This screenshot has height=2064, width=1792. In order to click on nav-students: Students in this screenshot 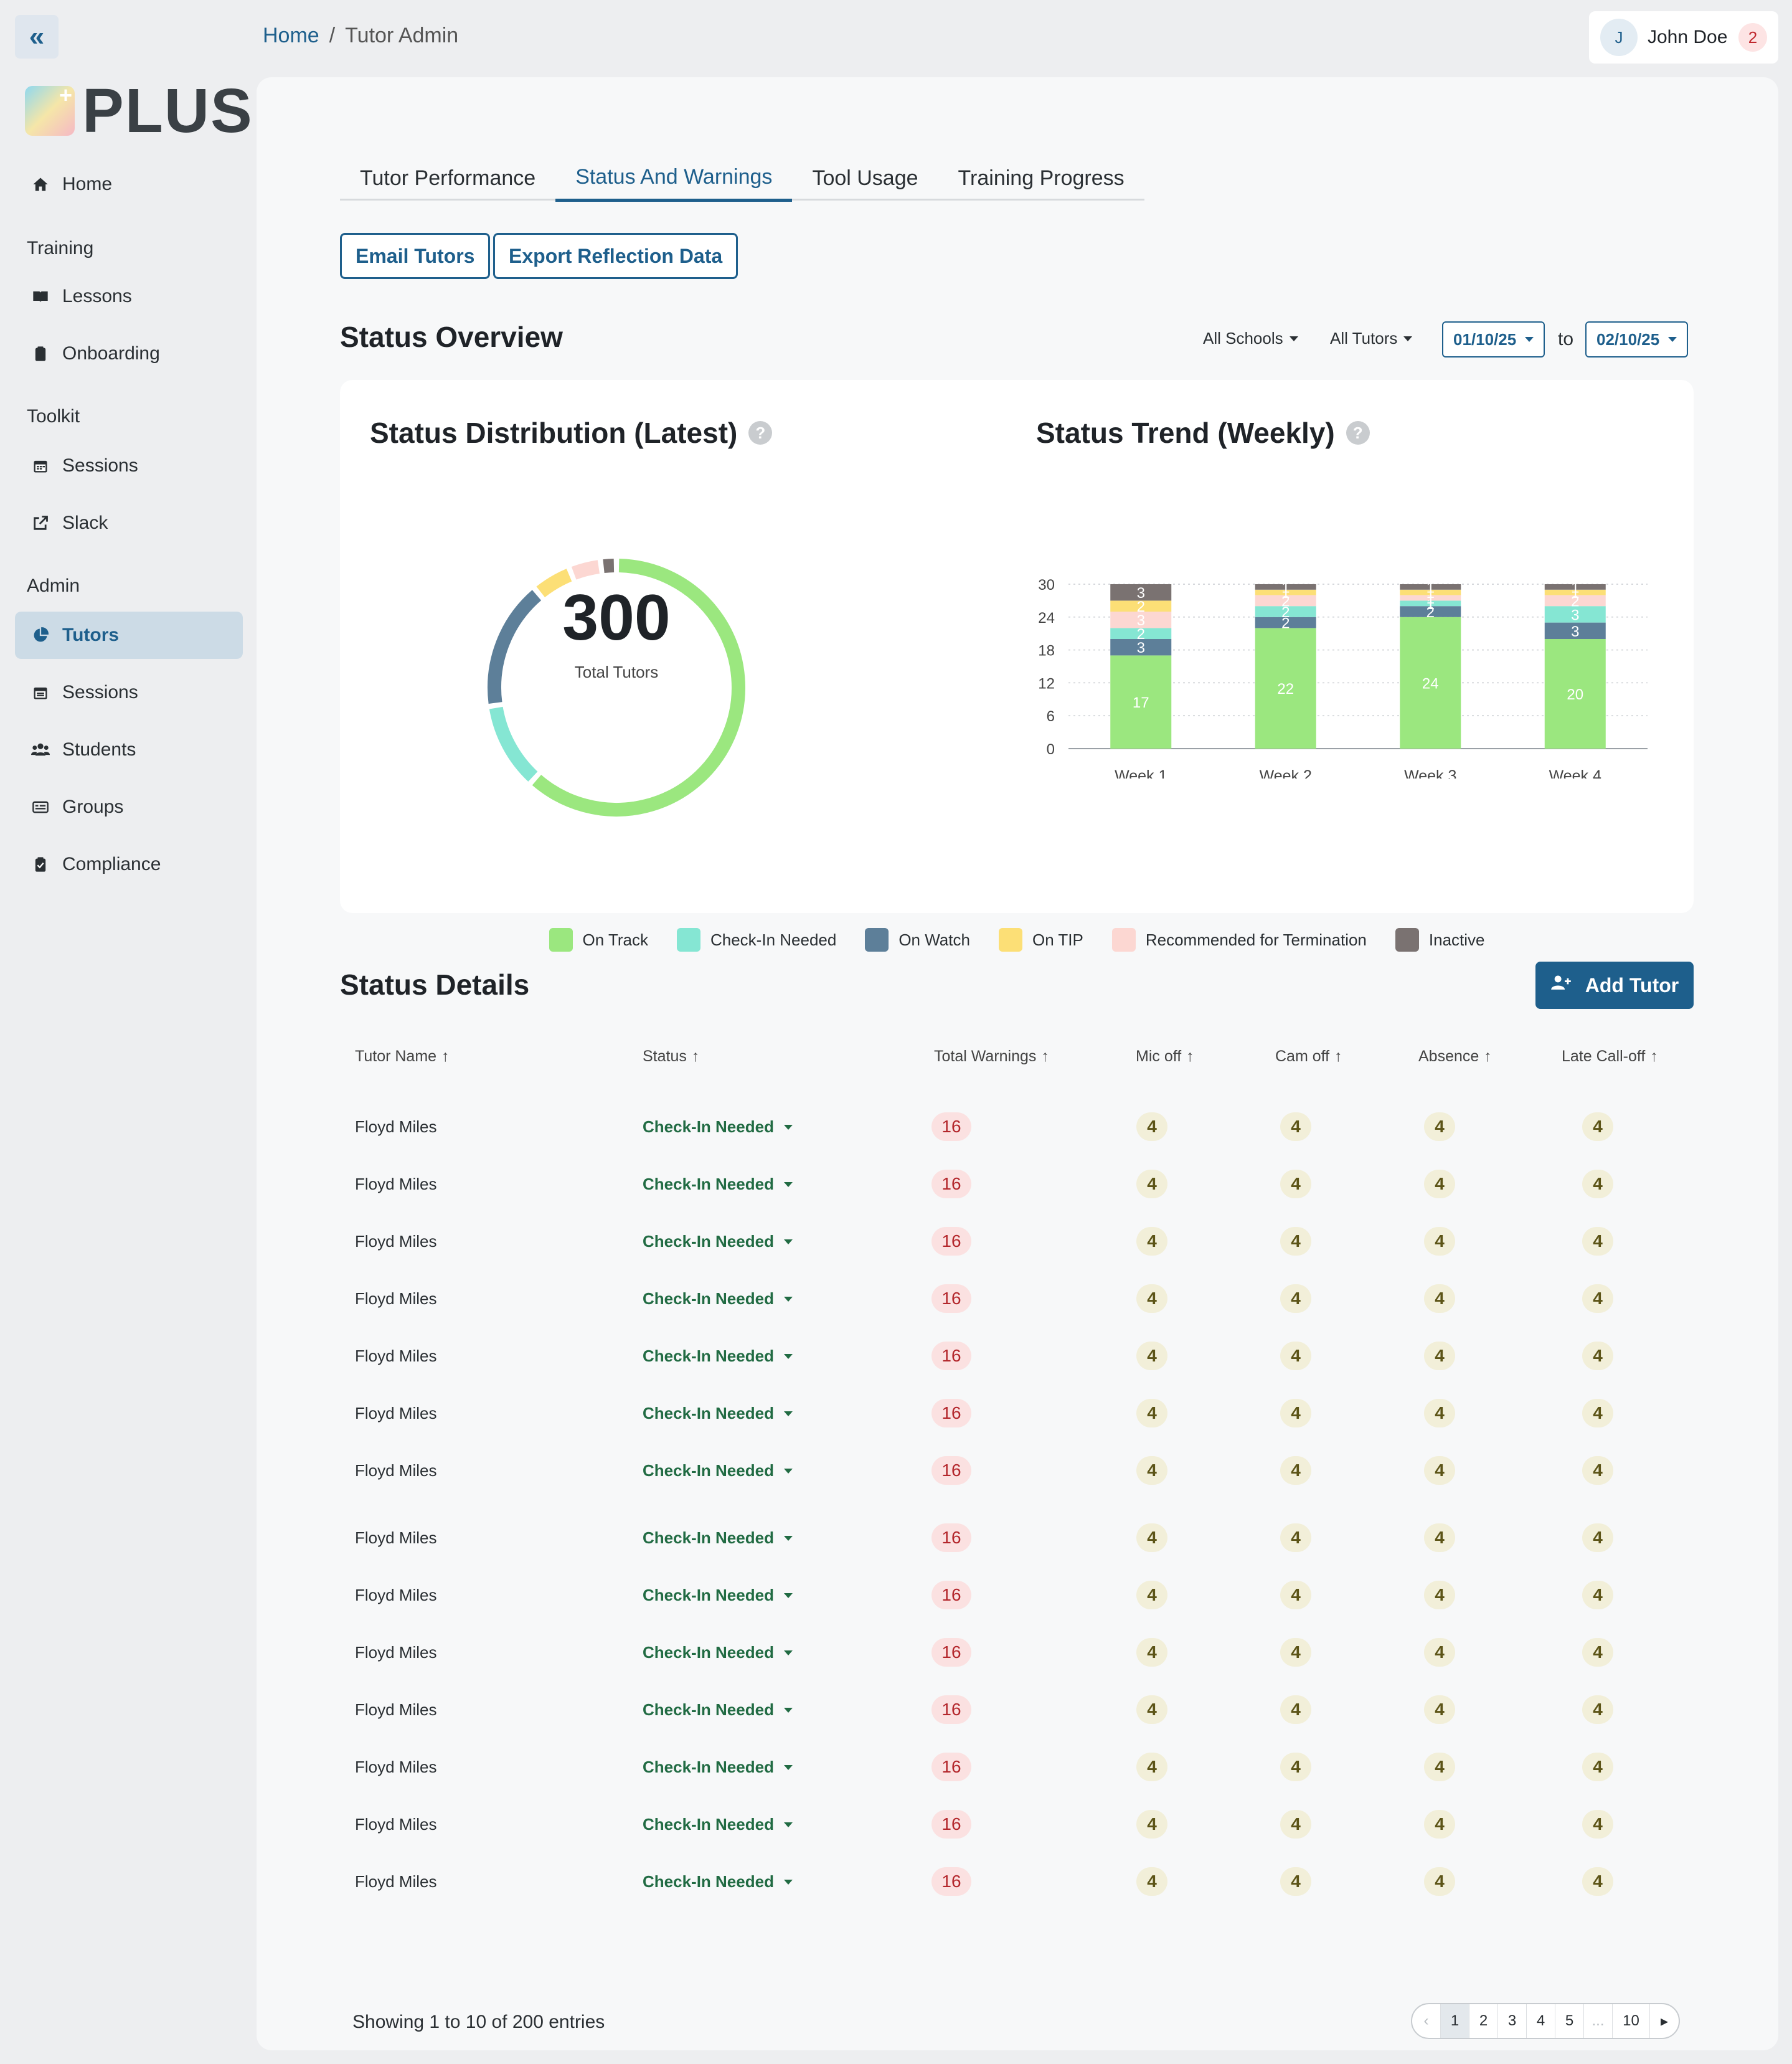, I will do `click(129, 750)`.